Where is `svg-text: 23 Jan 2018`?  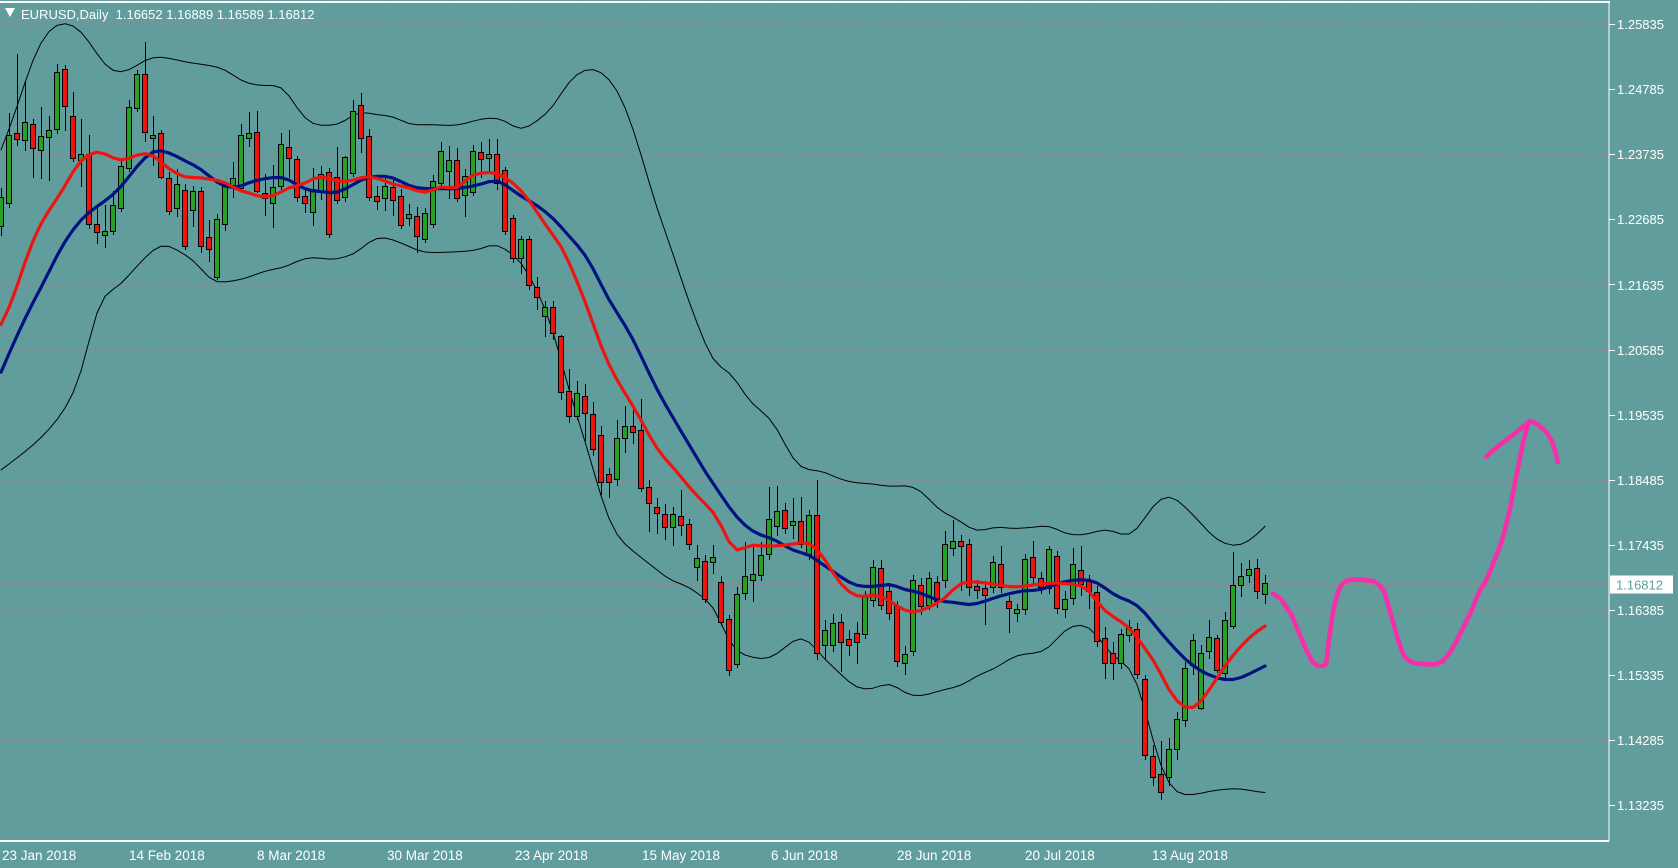
svg-text: 23 Jan 2018 is located at coordinates (39, 855).